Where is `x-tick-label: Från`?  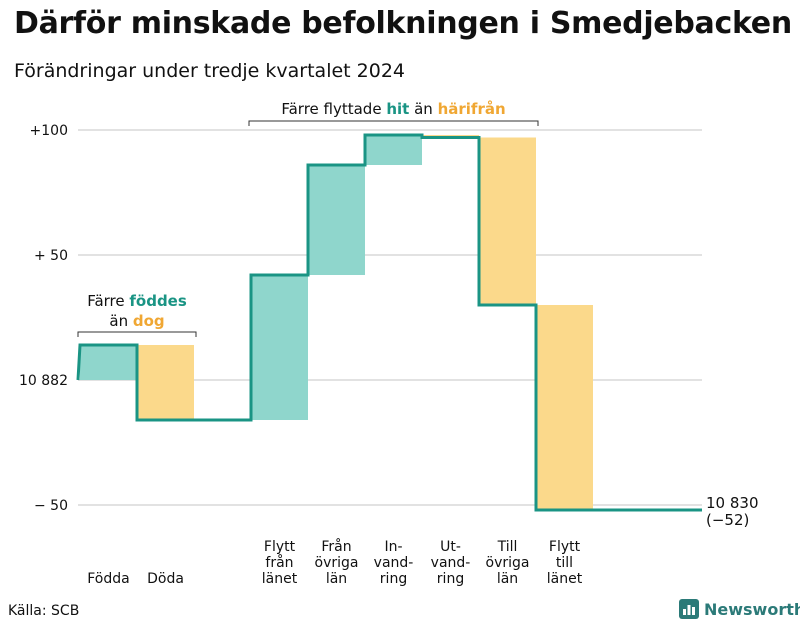 x-tick-label: Från is located at coordinates (336, 546).